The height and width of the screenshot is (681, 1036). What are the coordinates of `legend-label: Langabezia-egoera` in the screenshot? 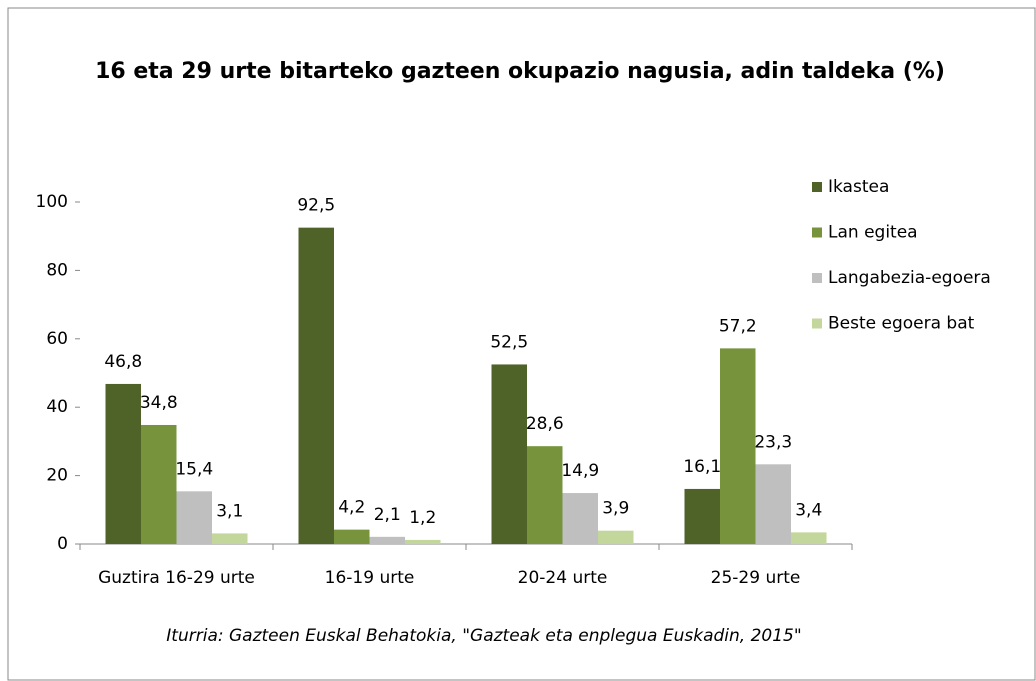 It's located at (909, 278).